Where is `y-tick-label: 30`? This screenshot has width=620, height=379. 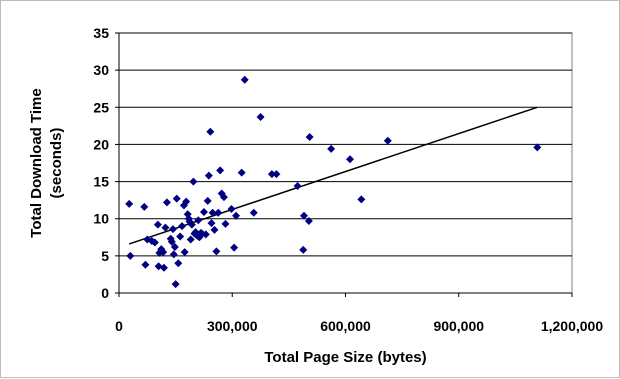 y-tick-label: 30 is located at coordinates (101, 70).